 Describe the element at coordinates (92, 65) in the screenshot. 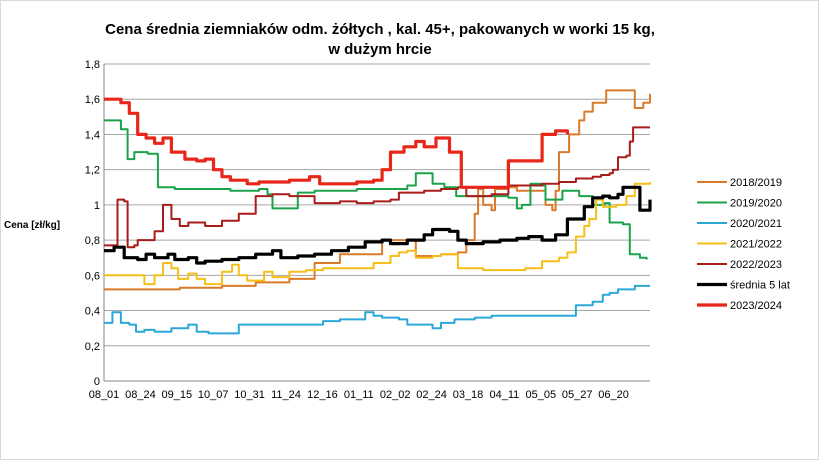

I see `y-tick-label: 1,8` at that location.